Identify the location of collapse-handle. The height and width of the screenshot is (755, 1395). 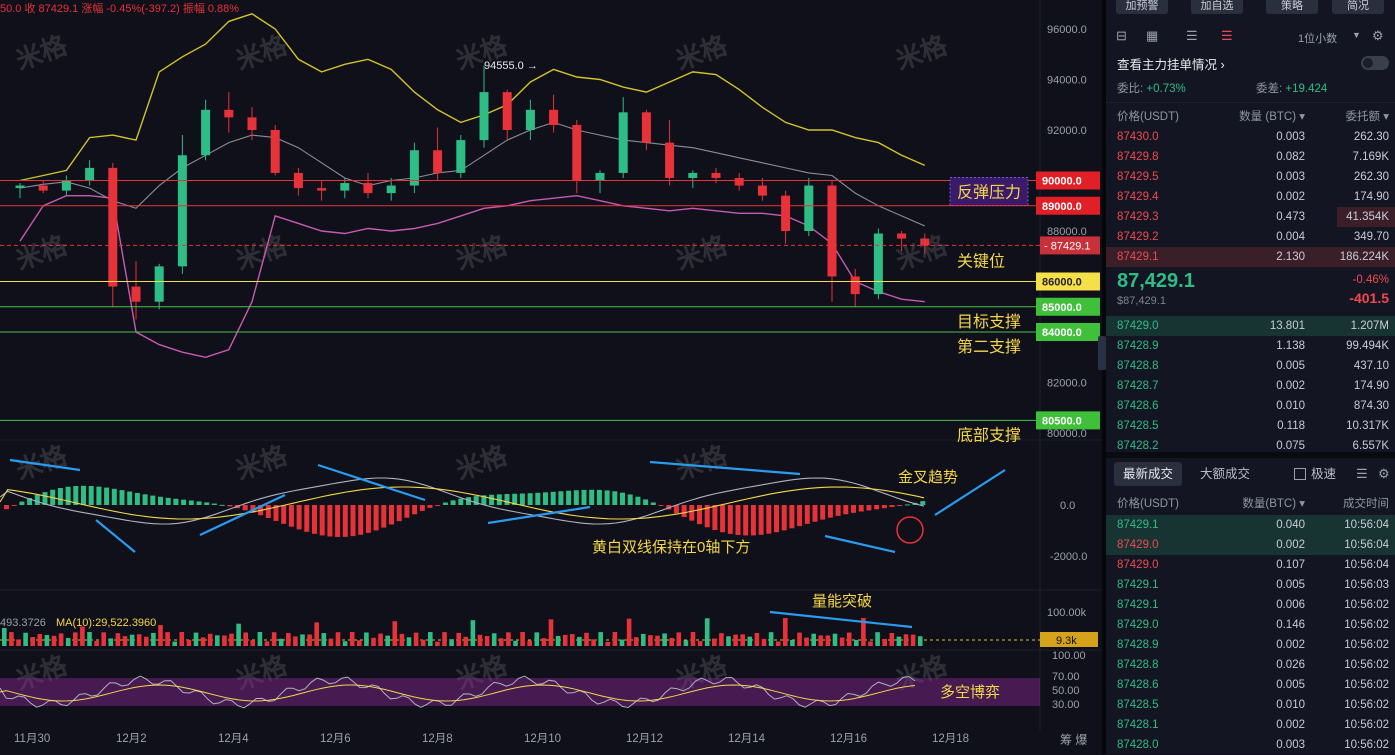
(1102, 353).